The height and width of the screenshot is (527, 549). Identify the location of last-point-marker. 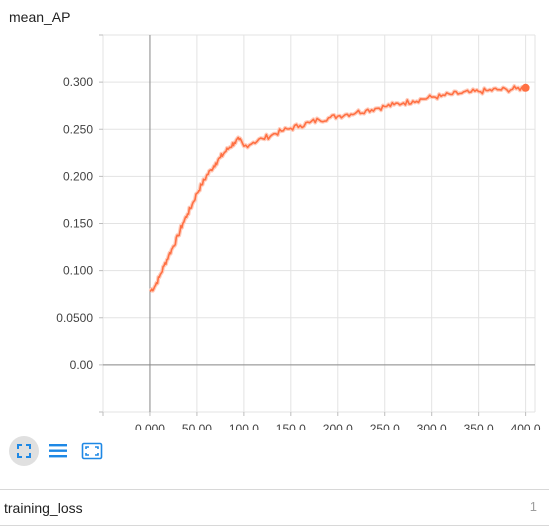
(525, 87).